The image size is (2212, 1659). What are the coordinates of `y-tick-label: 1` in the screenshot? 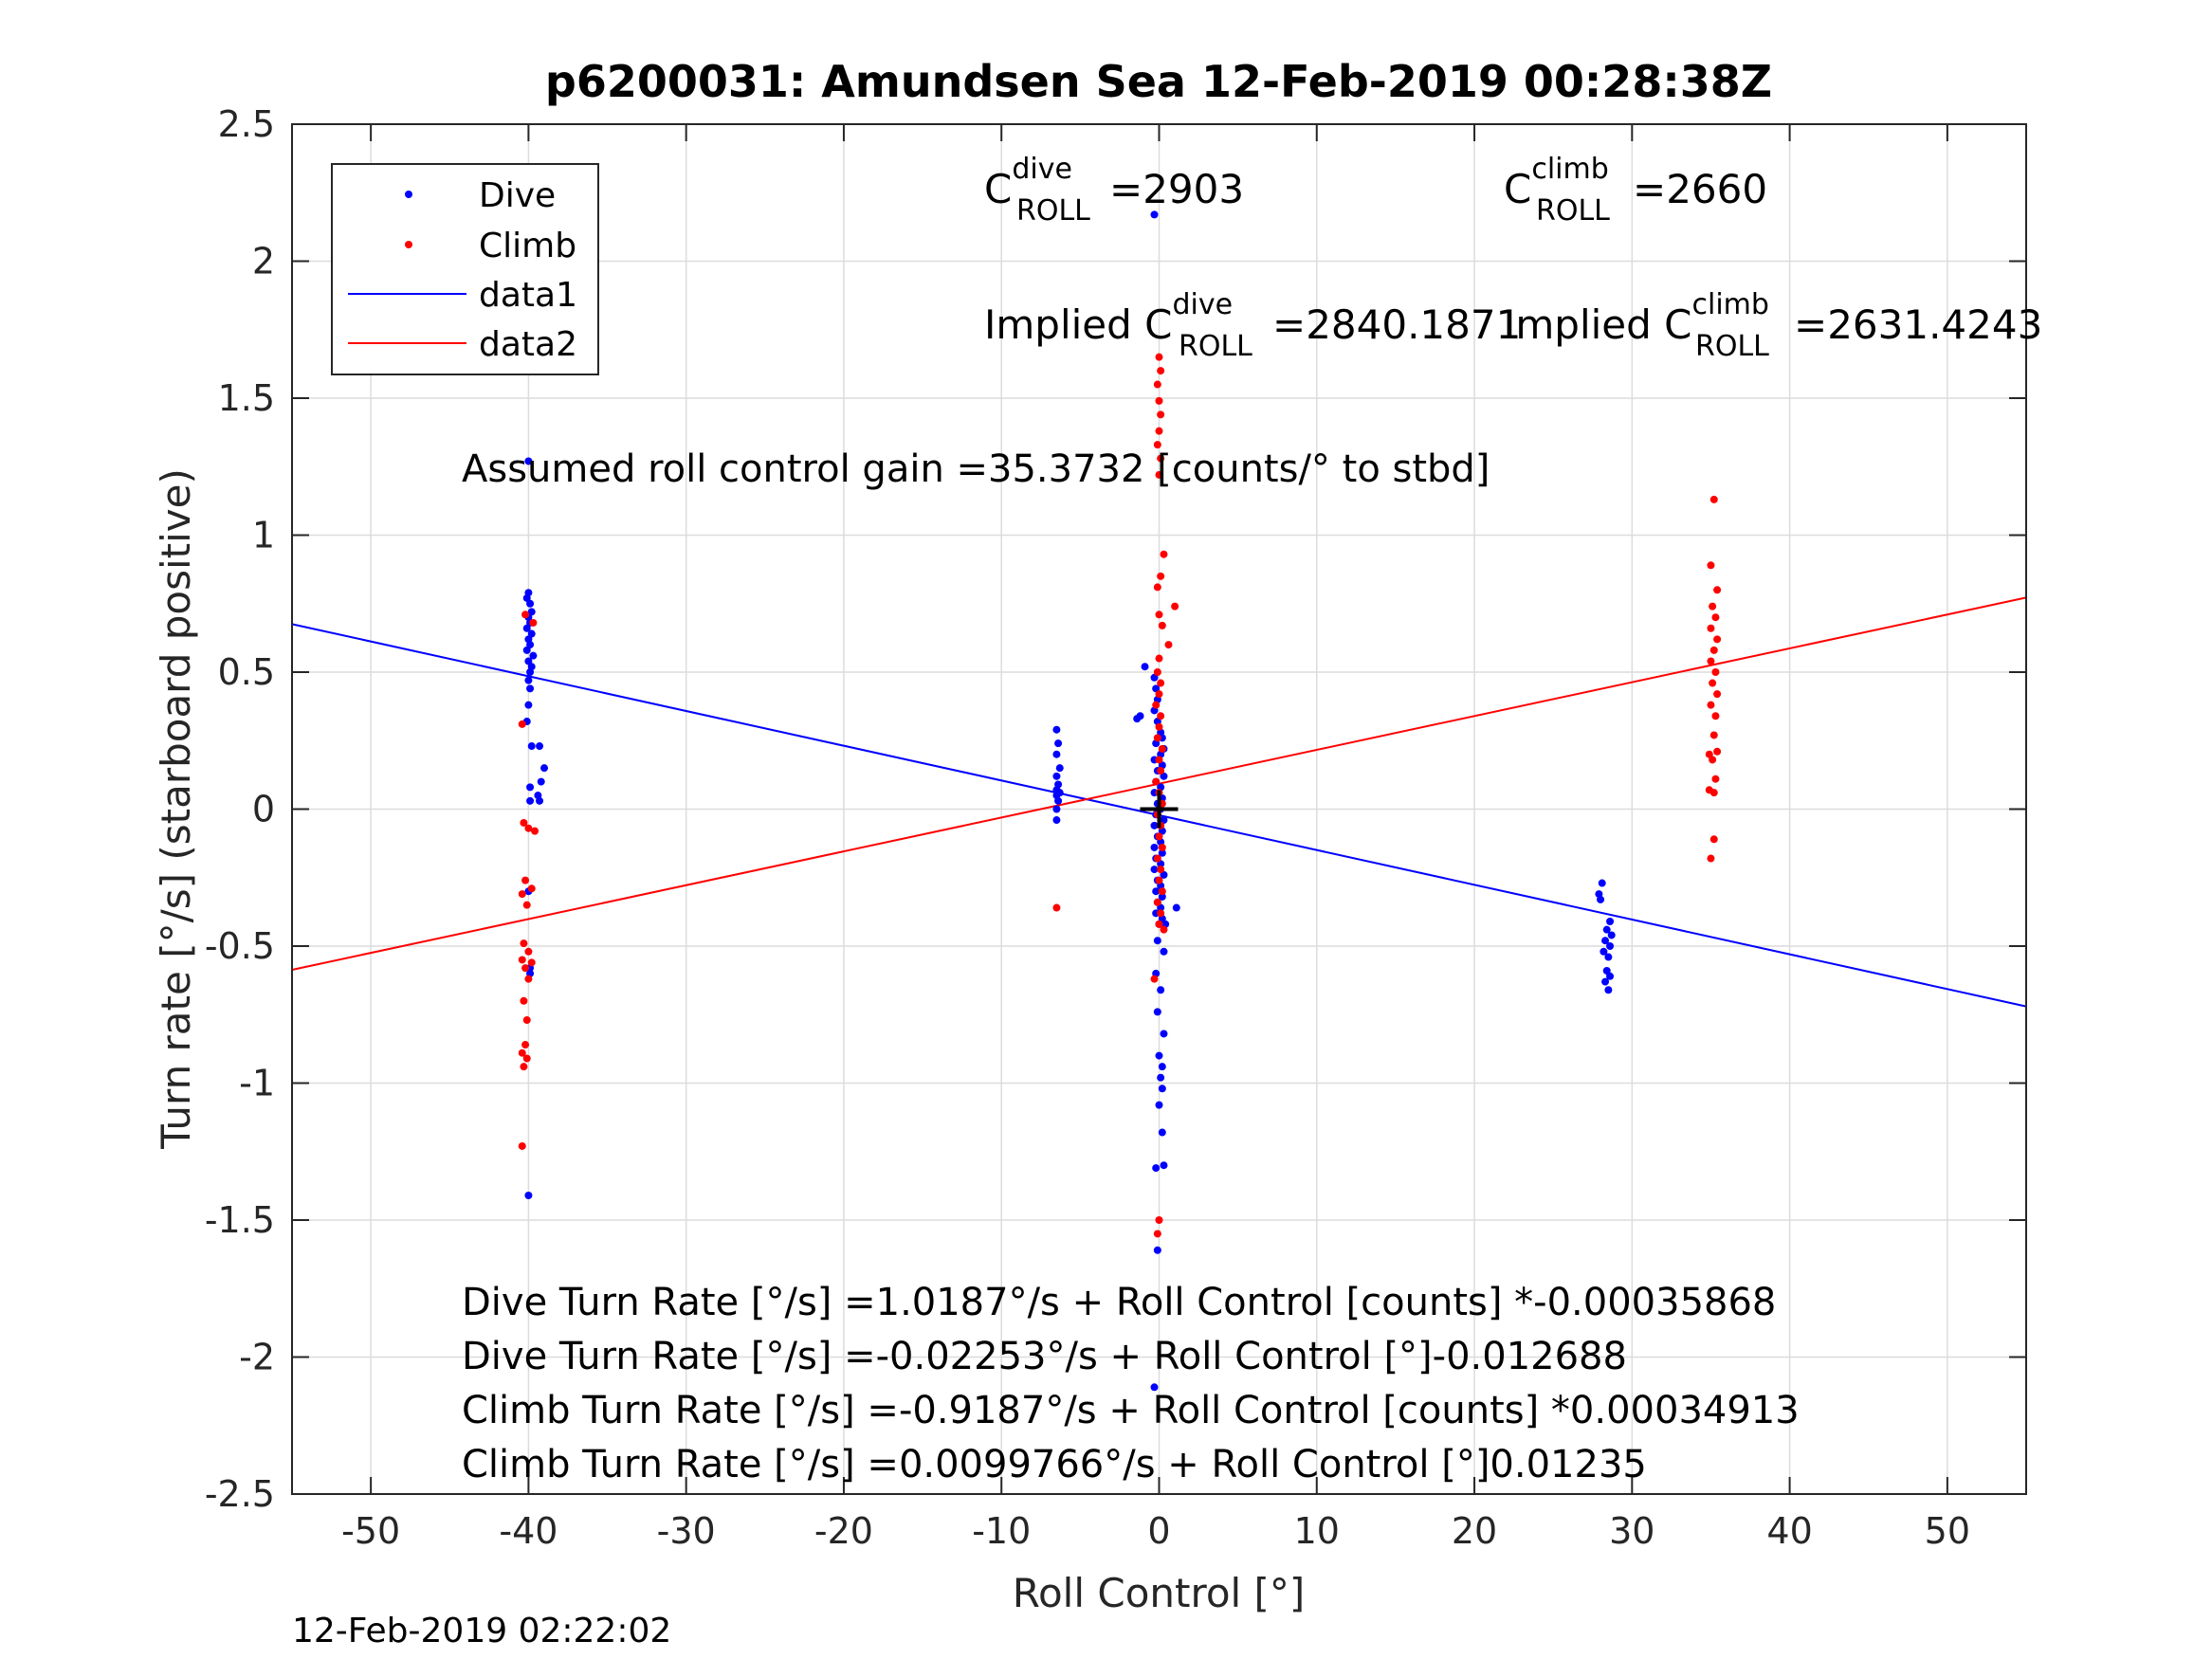 It's located at (263, 535).